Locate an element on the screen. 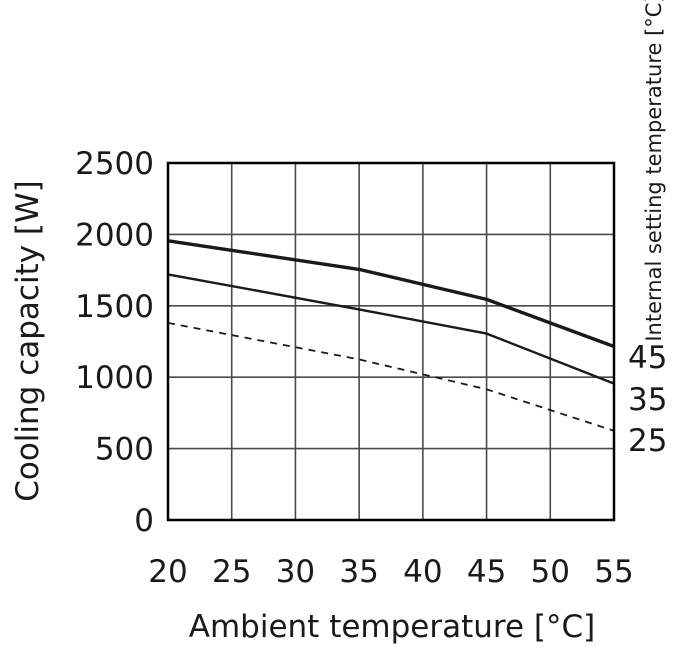  x-tick-label: 30 is located at coordinates (295, 572).